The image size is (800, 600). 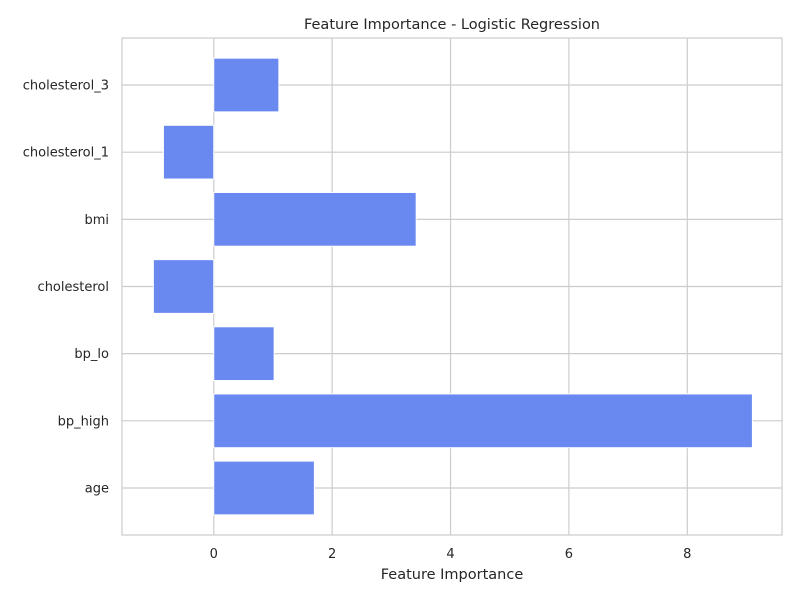 What do you see at coordinates (66, 153) in the screenshot?
I see `y-tick-label-cholesterol_1: cholesterol_1` at bounding box center [66, 153].